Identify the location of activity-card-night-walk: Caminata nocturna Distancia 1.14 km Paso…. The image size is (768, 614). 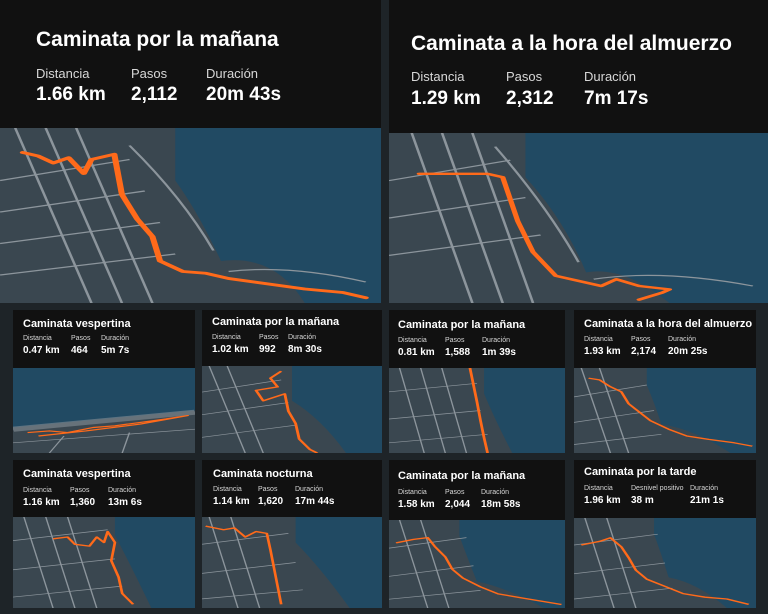
(292, 534).